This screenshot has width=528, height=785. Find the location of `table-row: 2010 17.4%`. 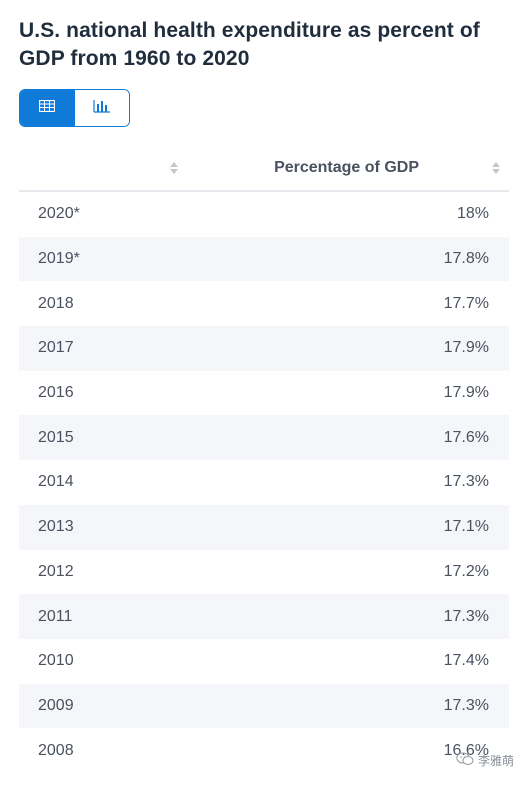

table-row: 2010 17.4% is located at coordinates (264, 661).